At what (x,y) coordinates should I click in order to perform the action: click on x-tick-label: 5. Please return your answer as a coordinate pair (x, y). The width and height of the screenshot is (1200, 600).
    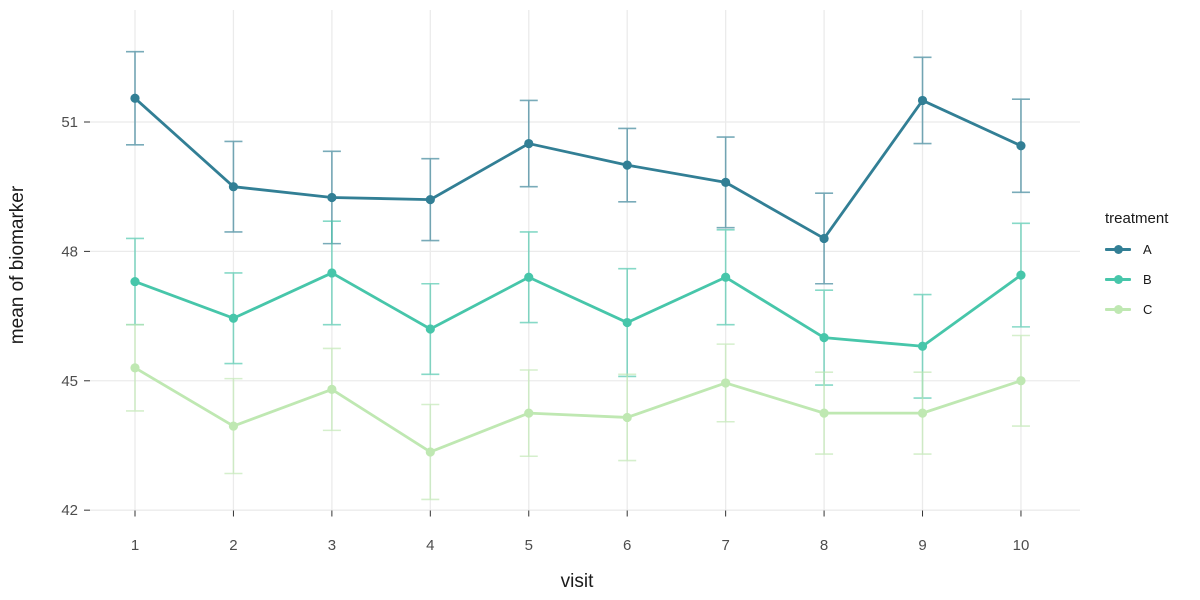
    Looking at the image, I should click on (529, 545).